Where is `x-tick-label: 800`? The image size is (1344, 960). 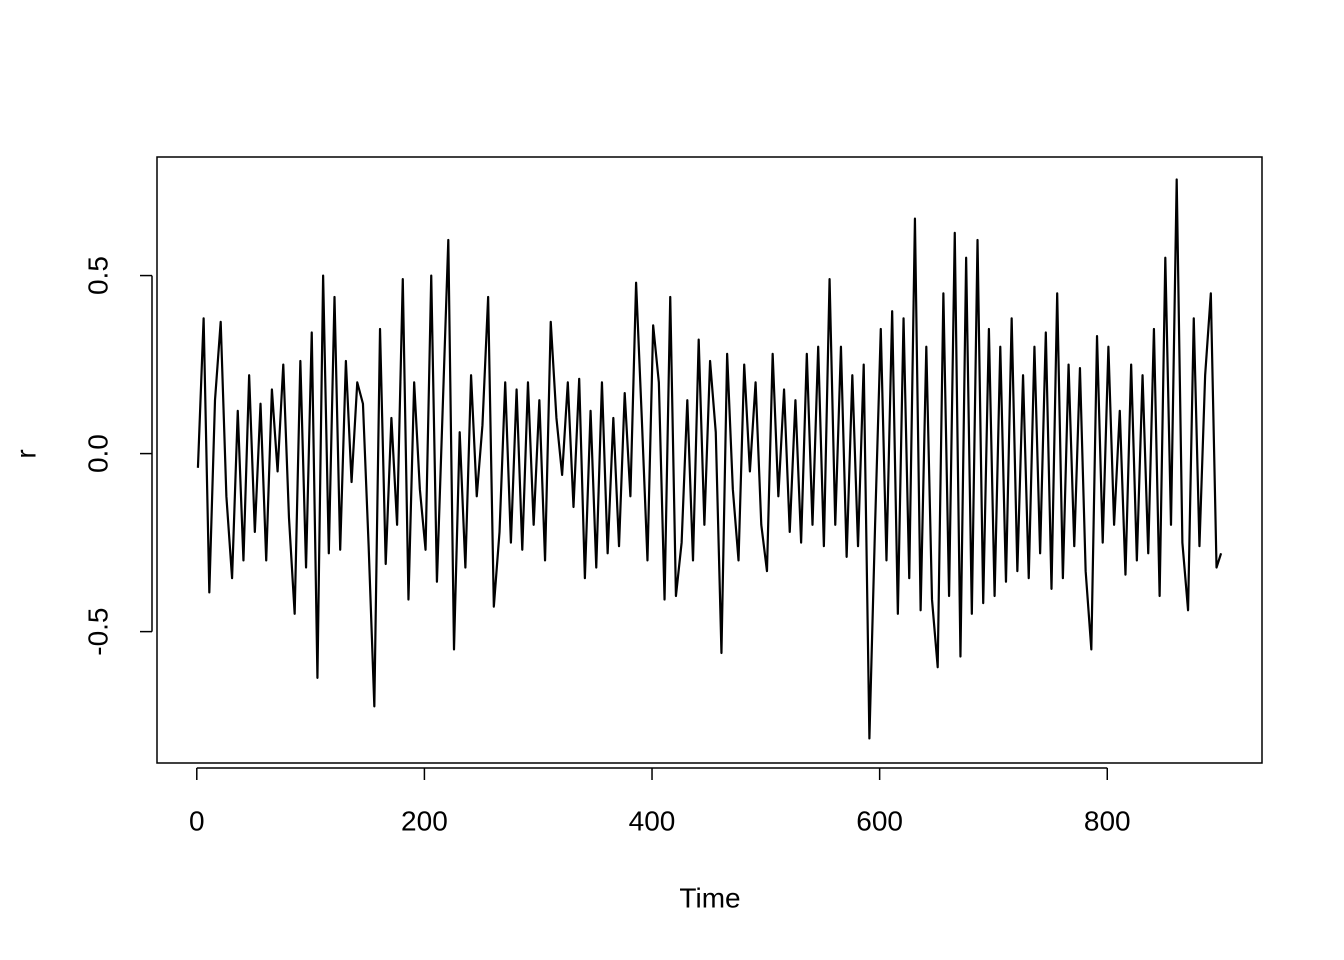 x-tick-label: 800 is located at coordinates (1107, 820).